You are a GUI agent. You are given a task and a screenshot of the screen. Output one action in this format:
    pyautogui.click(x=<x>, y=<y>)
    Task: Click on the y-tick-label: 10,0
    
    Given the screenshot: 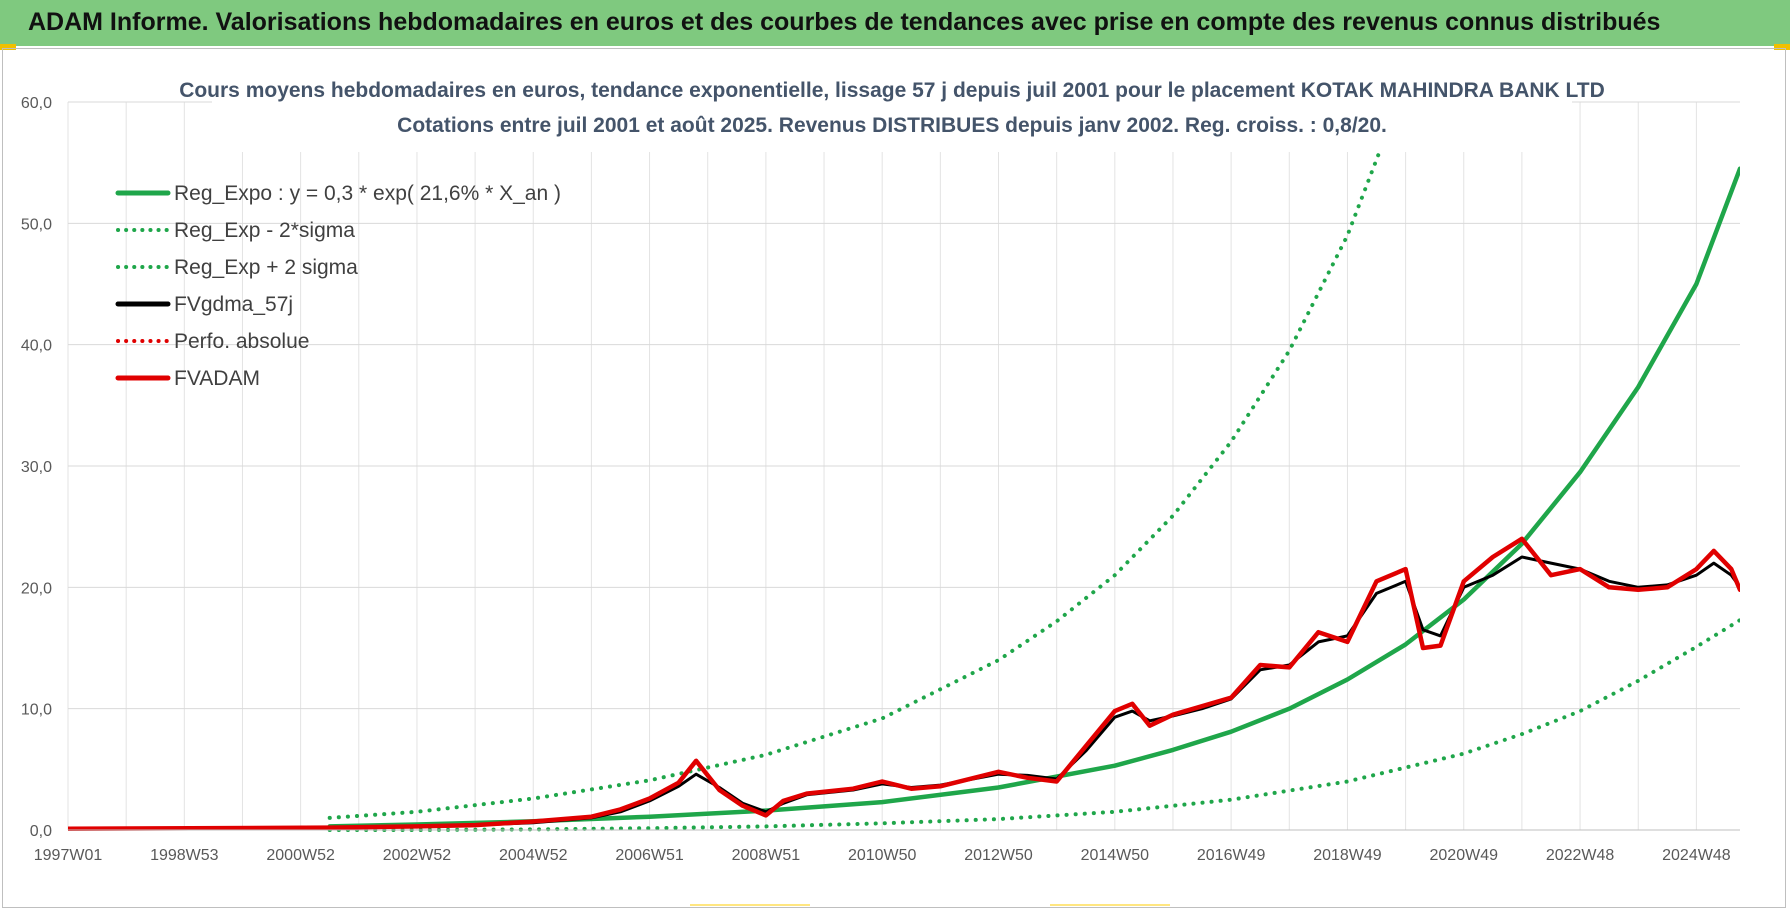 What is the action you would take?
    pyautogui.click(x=36, y=710)
    